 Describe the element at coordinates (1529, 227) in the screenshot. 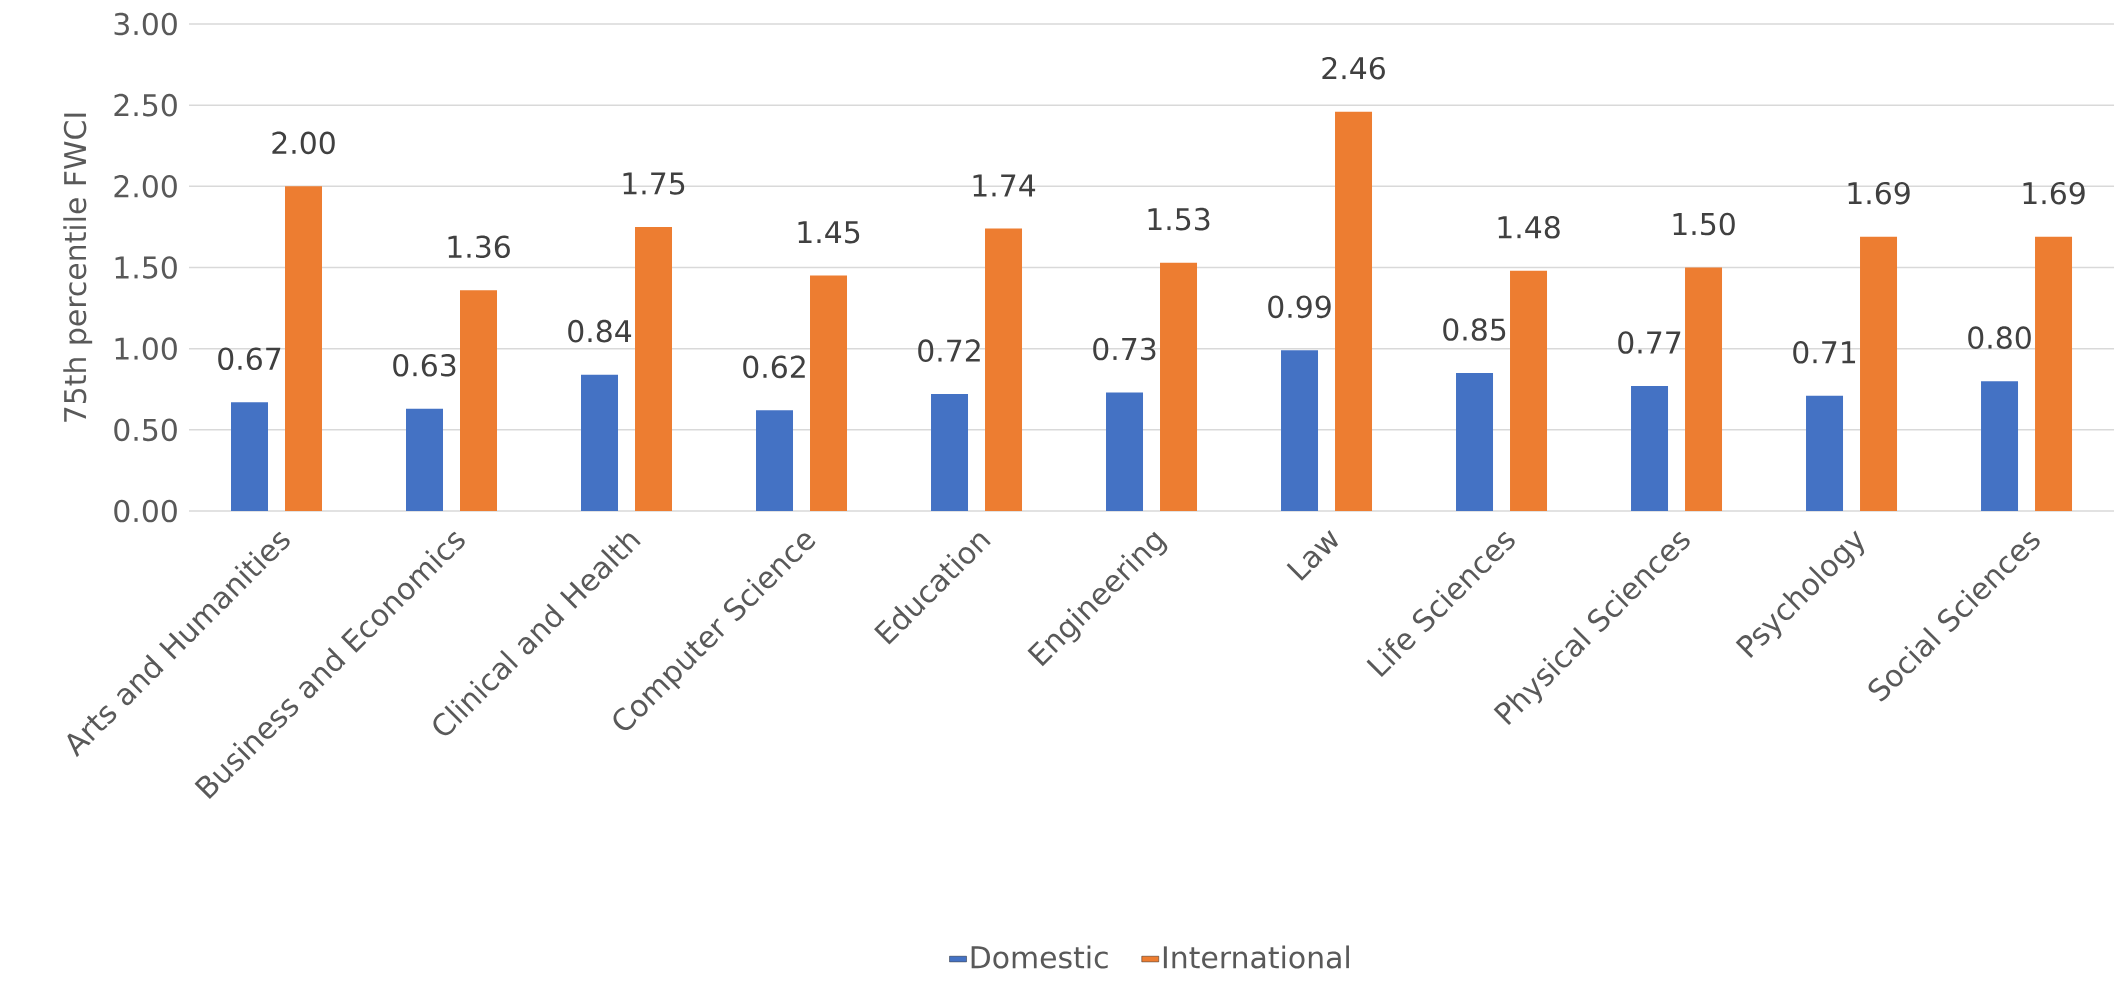

I see `data-label: 1.48` at that location.